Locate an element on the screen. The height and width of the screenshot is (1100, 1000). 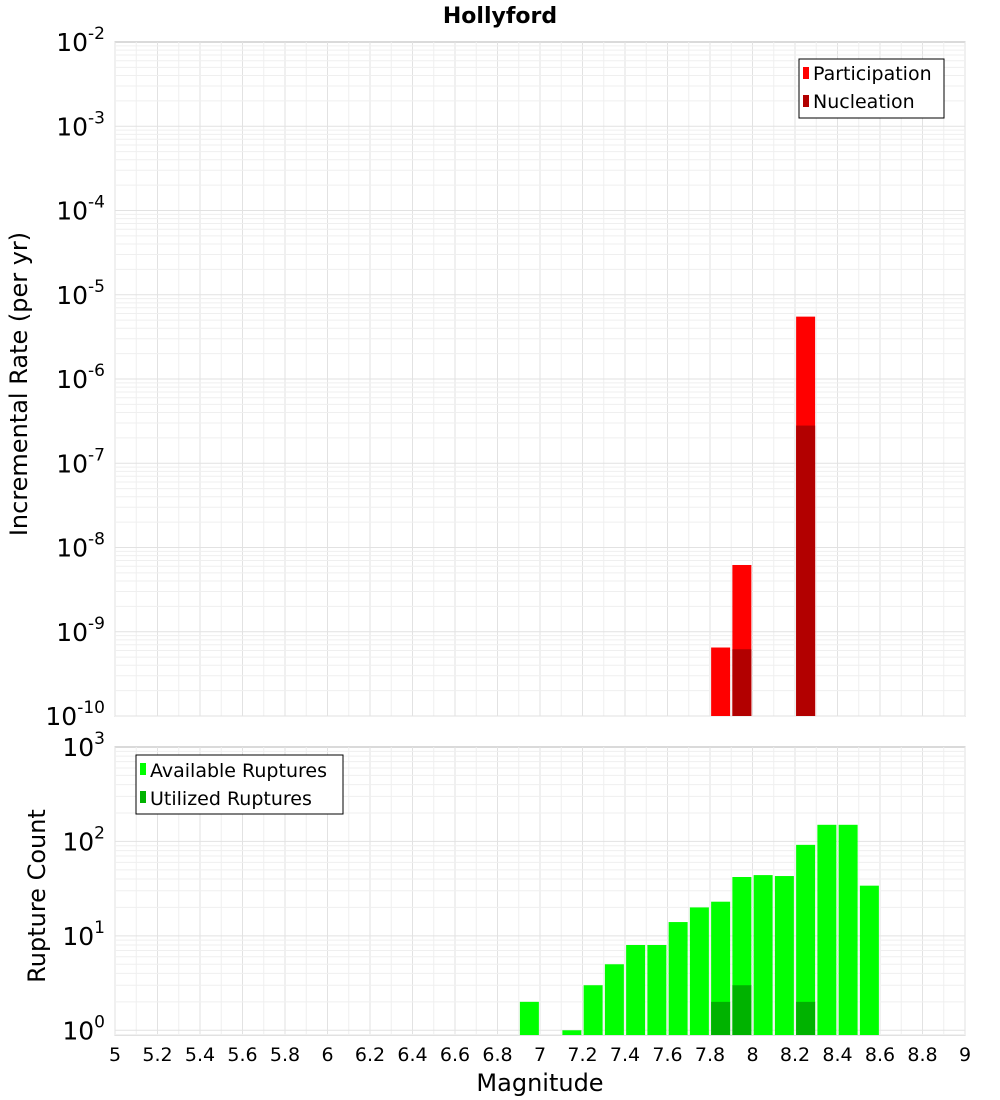
x-tick-label: 6.6 is located at coordinates (455, 1055).